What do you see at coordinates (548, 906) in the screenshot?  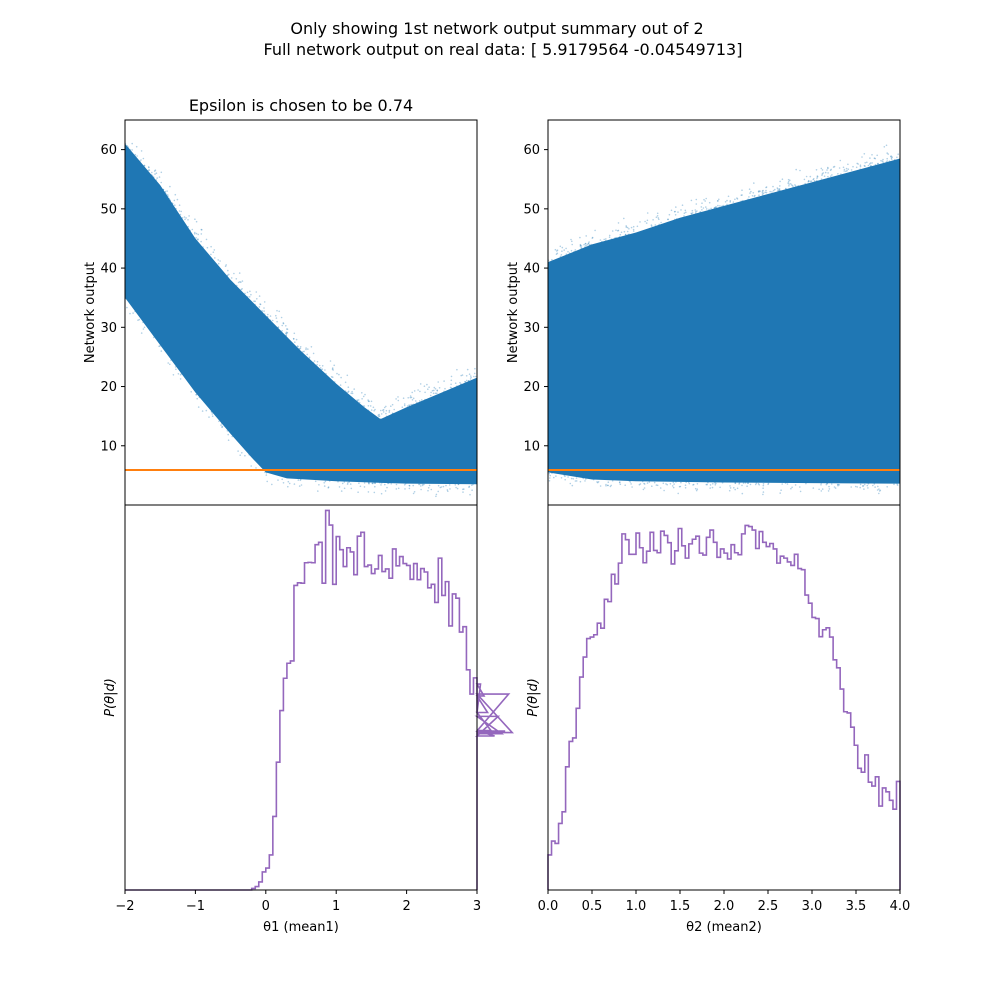 I see `x-tick-label: 0.0` at bounding box center [548, 906].